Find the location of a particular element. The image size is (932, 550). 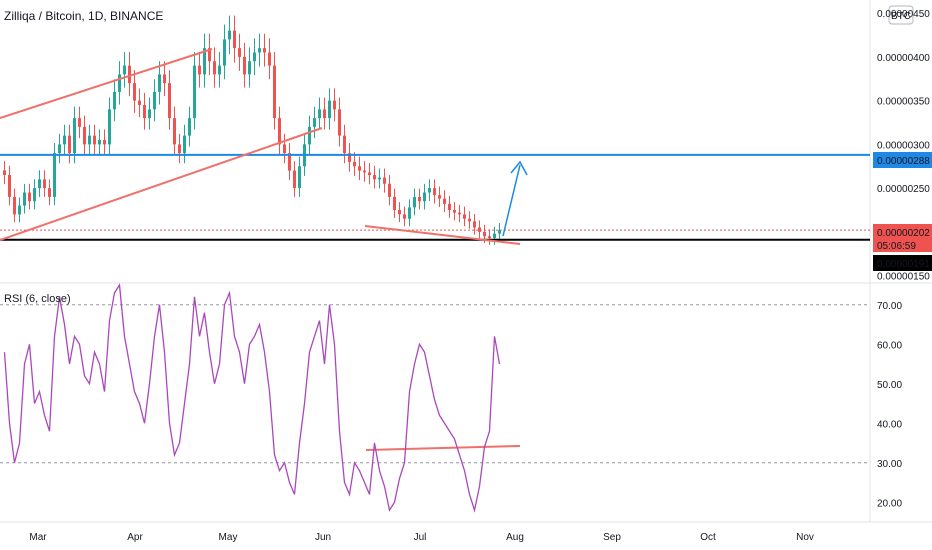

currency-badge: BTC is located at coordinates (901, 15).